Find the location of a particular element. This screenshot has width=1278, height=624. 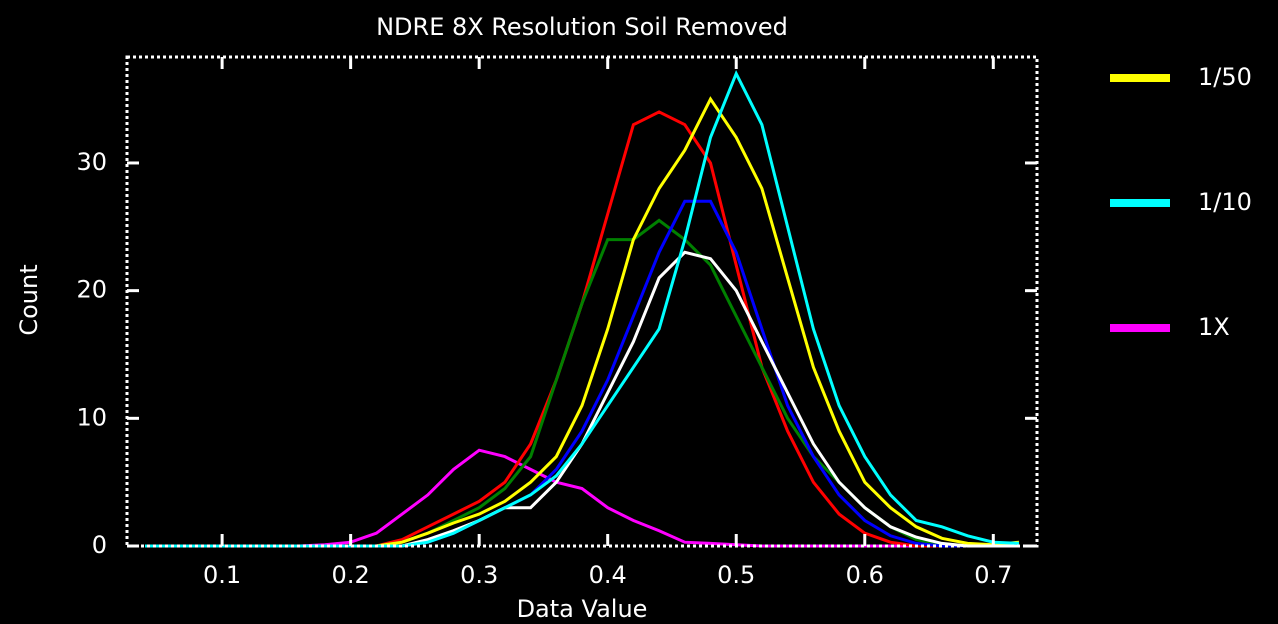

x-tick-label: 0.4 is located at coordinates (608, 575).